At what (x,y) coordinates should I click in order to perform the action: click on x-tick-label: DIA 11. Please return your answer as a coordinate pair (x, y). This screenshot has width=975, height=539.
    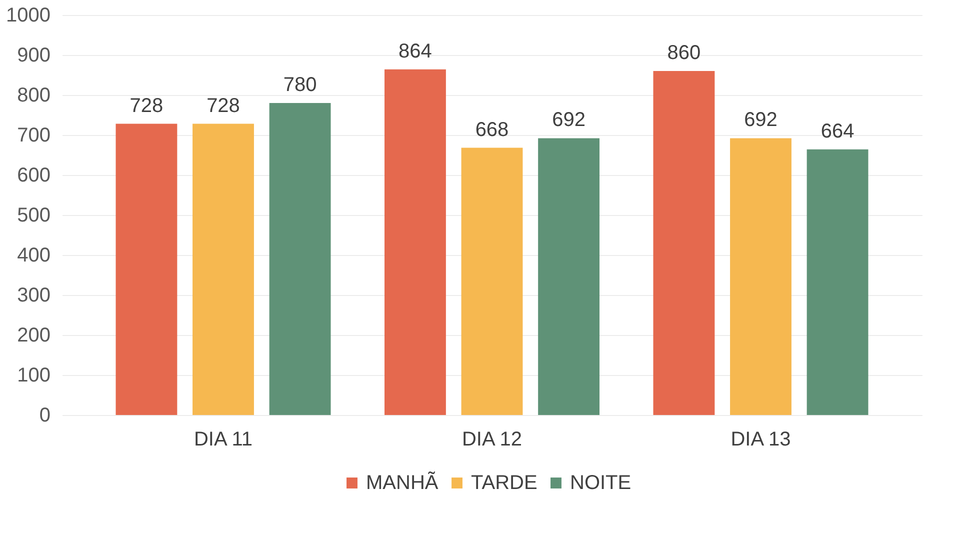
    Looking at the image, I should click on (223, 439).